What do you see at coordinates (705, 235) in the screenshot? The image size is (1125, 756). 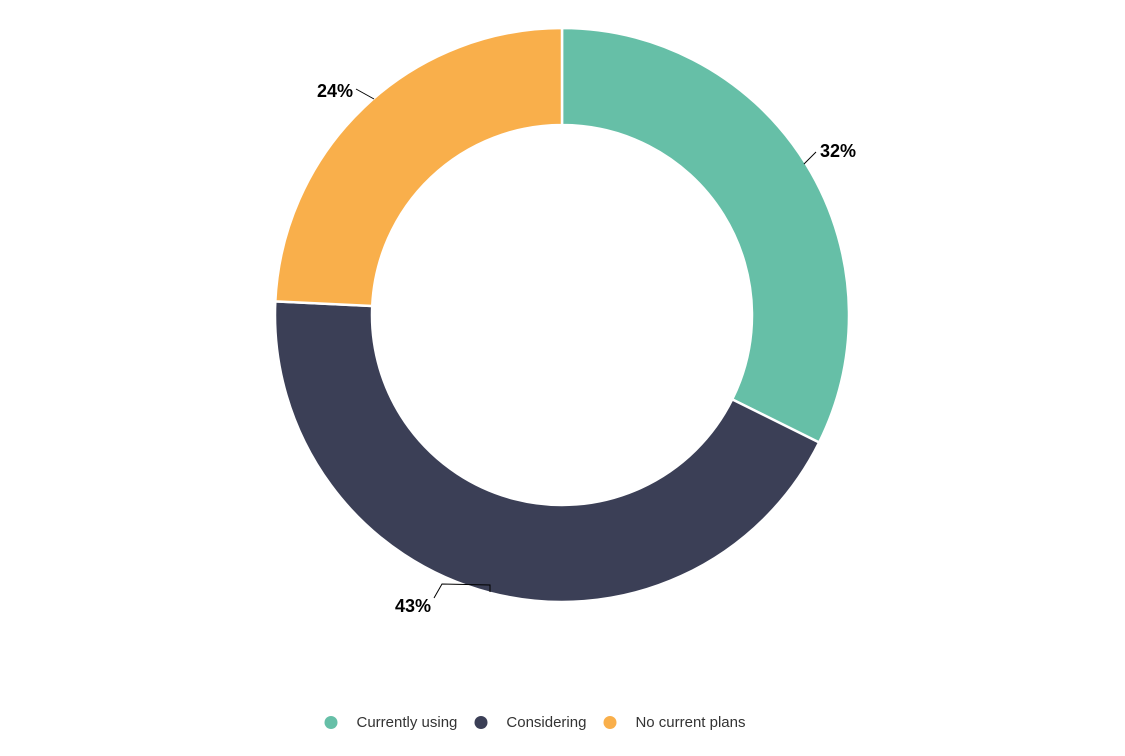 I see `donut-slice-currently-using` at bounding box center [705, 235].